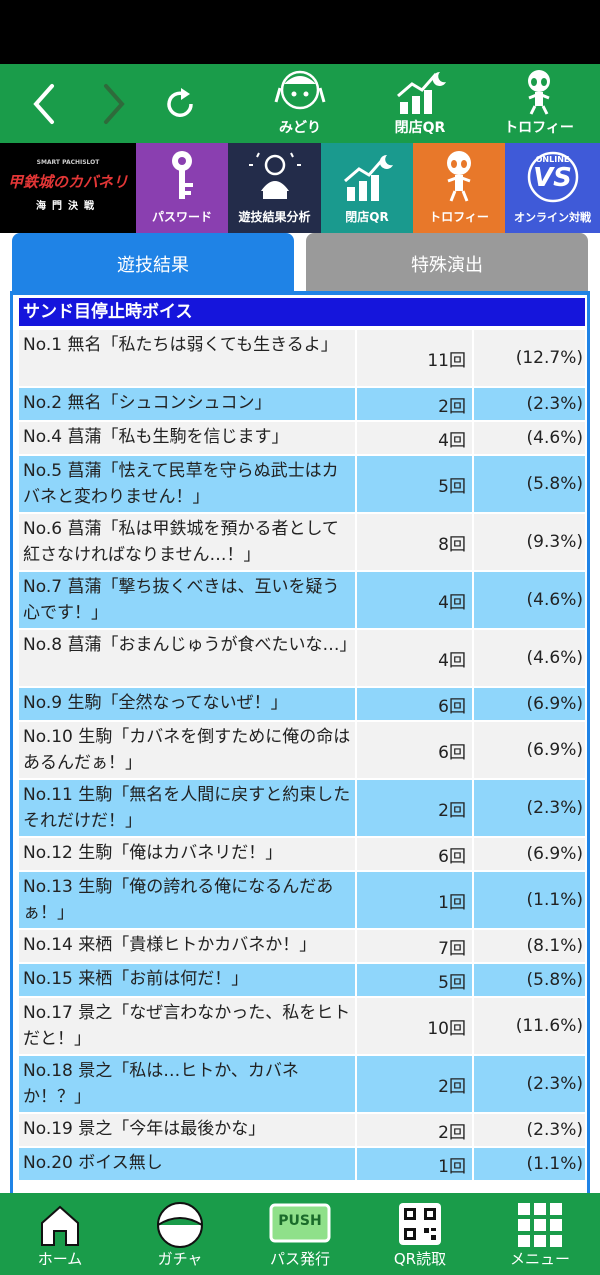  I want to click on table-row: No.7 菖蒲「撃ち抜くべきは、互いを疑う心です！」 4回 (4.6%), so click(302, 600).